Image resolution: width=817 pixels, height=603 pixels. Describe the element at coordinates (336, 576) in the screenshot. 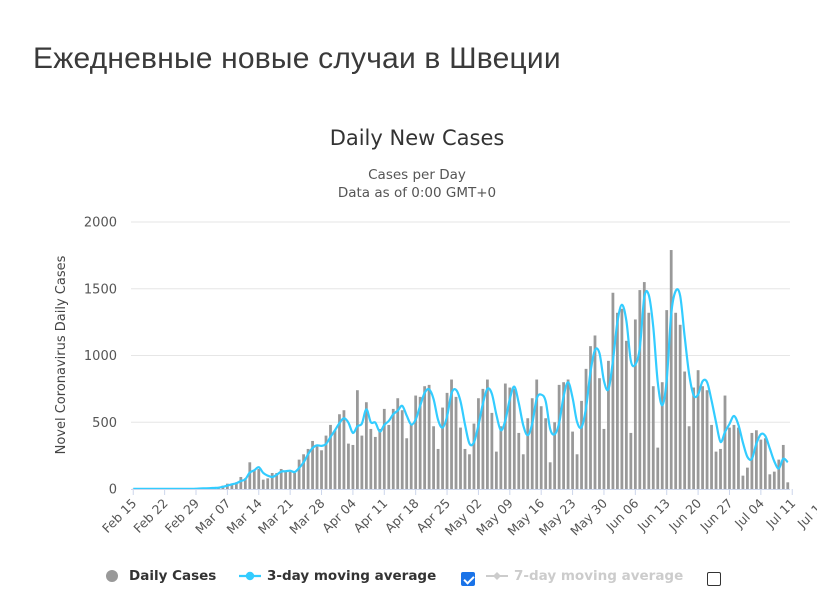

I see `legend-item-3-day-moving-average: 3-day moving average` at that location.